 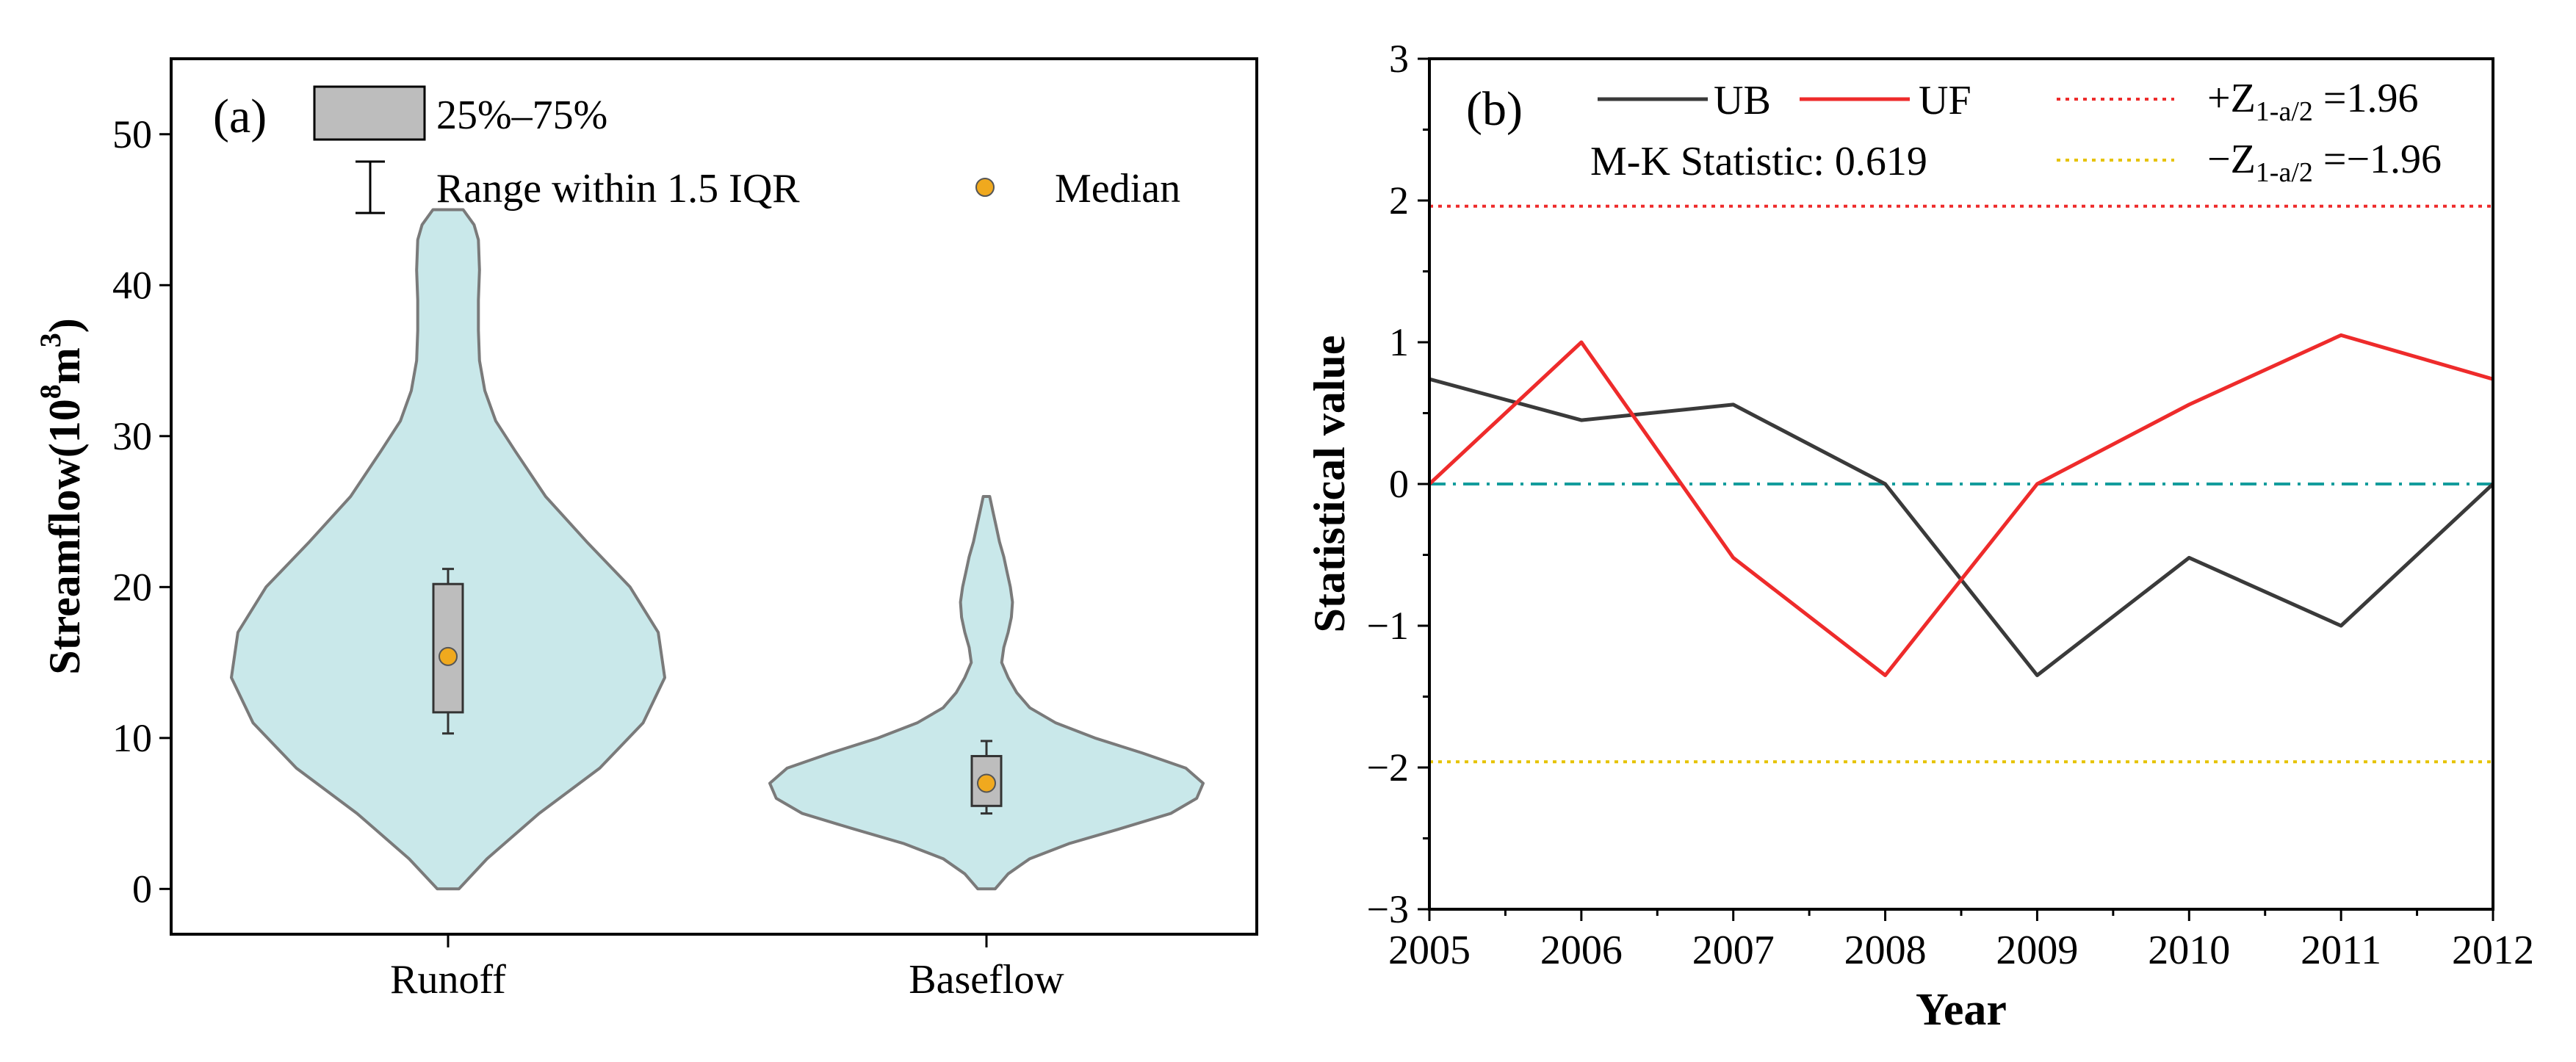 I want to click on legend-whisker-symbol, so click(x=370, y=187).